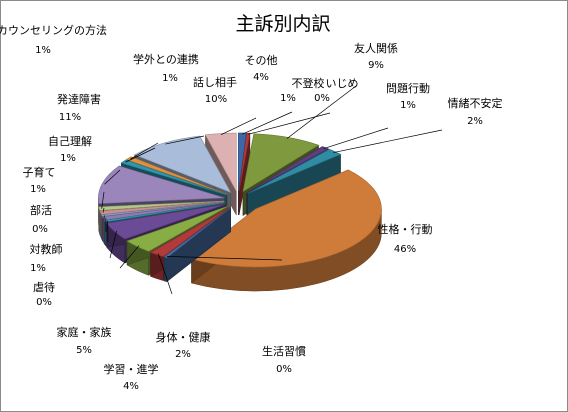 The width and height of the screenshot is (568, 412). Describe the element at coordinates (70, 141) in the screenshot. I see `slice-label: 自己理解` at that location.